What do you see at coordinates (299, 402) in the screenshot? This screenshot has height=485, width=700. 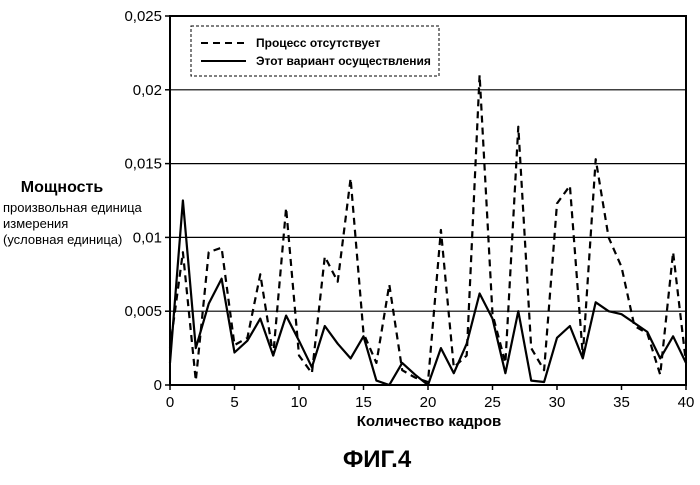 I see `xtick-label-2: 10` at bounding box center [299, 402].